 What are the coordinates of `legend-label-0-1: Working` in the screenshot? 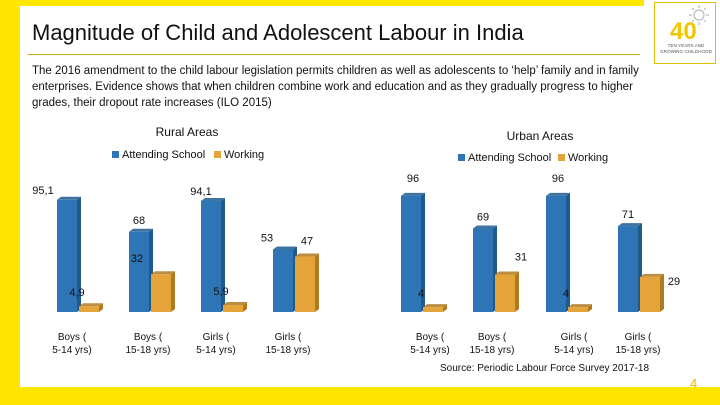 It's located at (244, 155).